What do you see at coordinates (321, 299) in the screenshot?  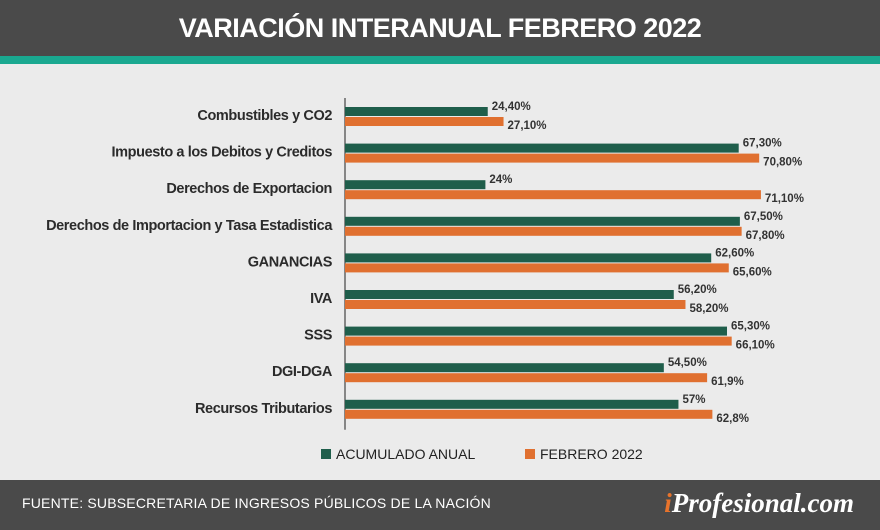 I see `category-label: IVA` at bounding box center [321, 299].